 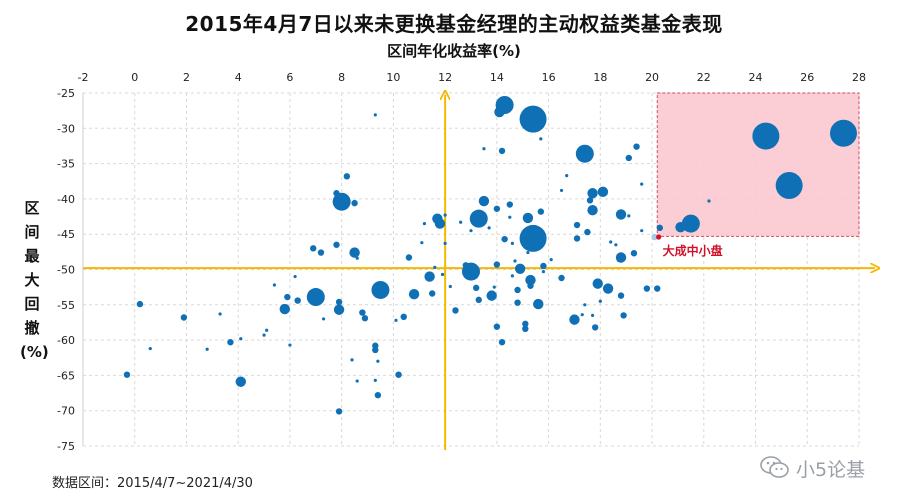 I want to click on highlight-point, so click(x=654, y=237).